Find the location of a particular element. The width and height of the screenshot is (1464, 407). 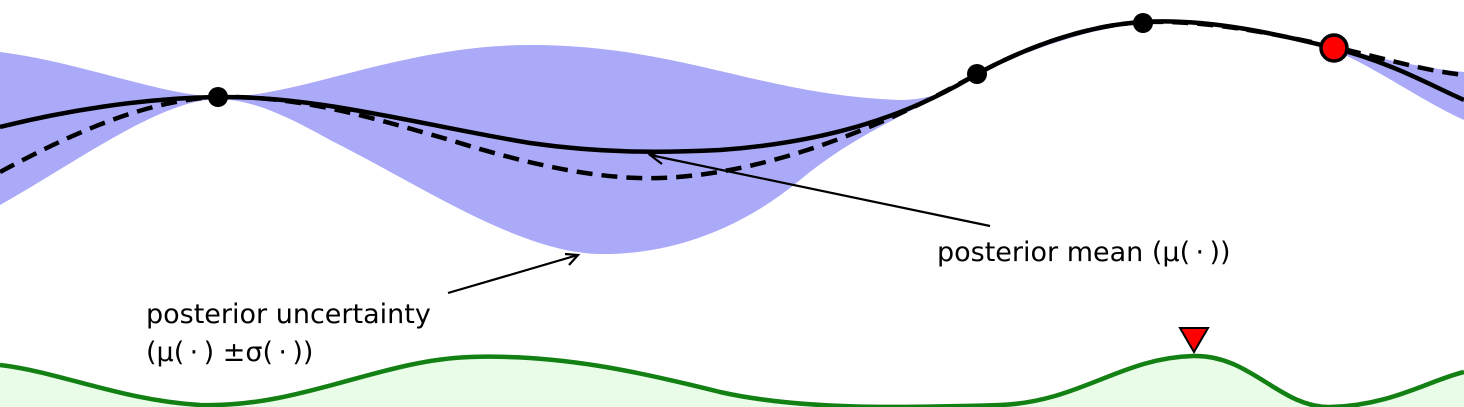

uncertainty-arrow-line is located at coordinates (513, 274).